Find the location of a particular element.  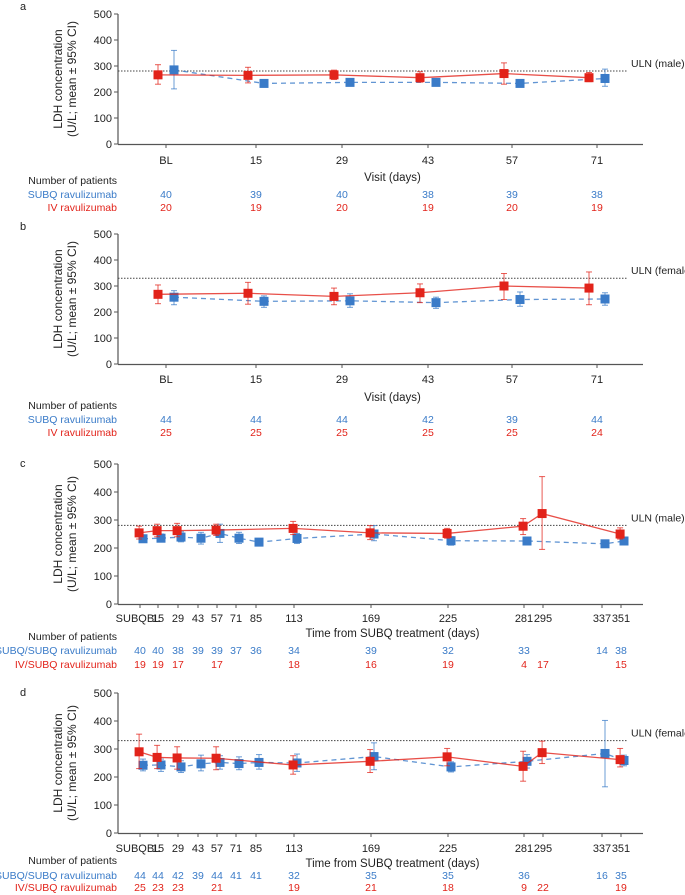

patients-count: 36 is located at coordinates (256, 651).